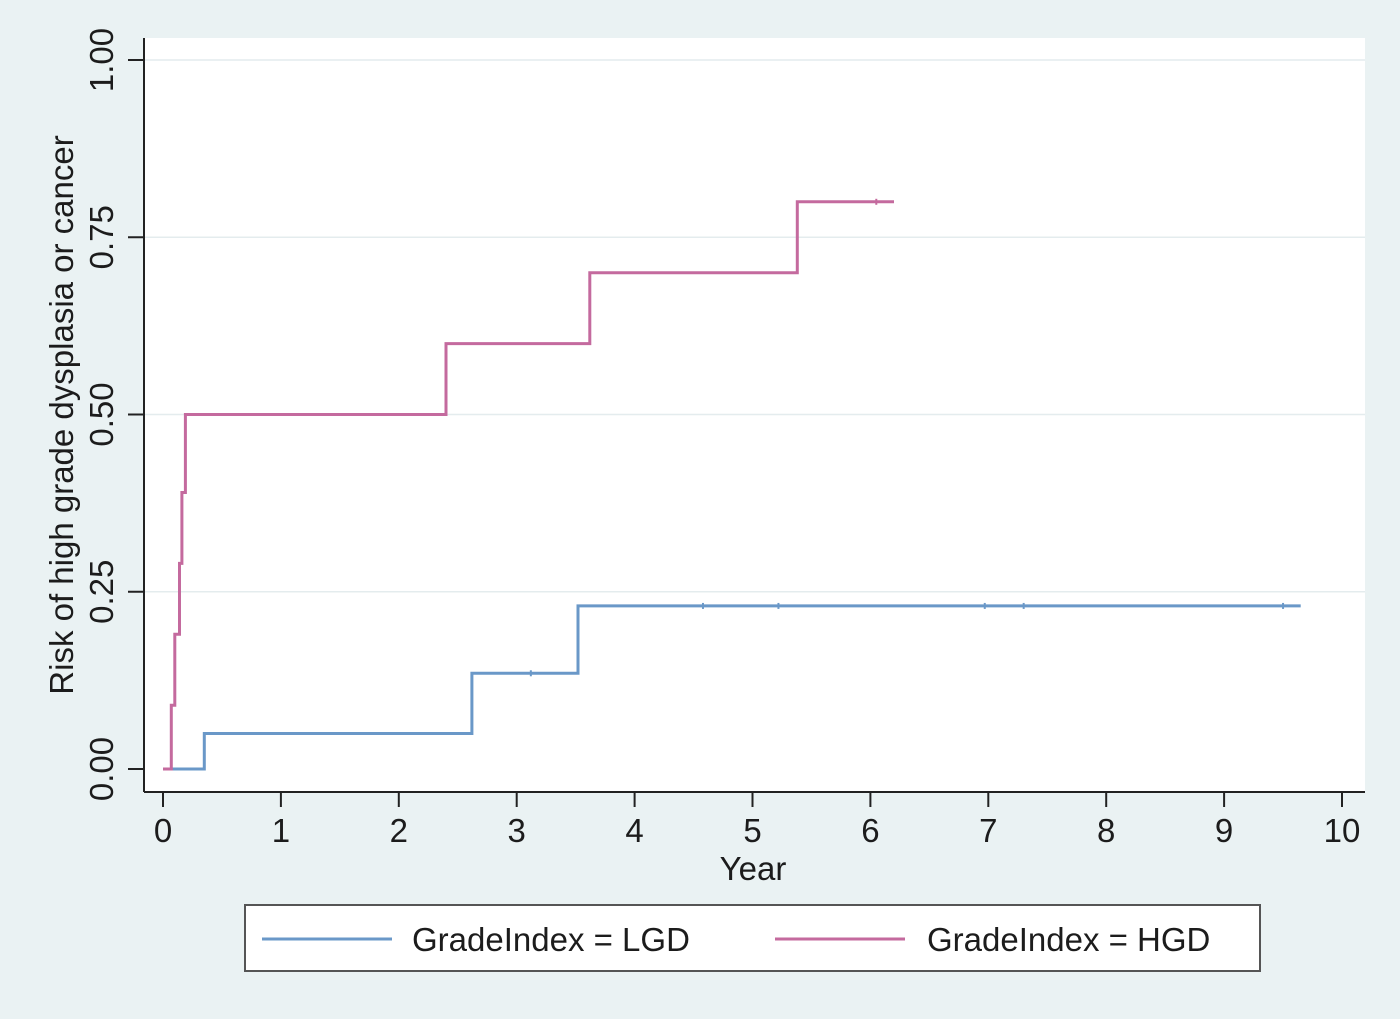  Describe the element at coordinates (61, 414) in the screenshot. I see `y-axis-title: Risk of high grade dysplasia or cancer` at that location.